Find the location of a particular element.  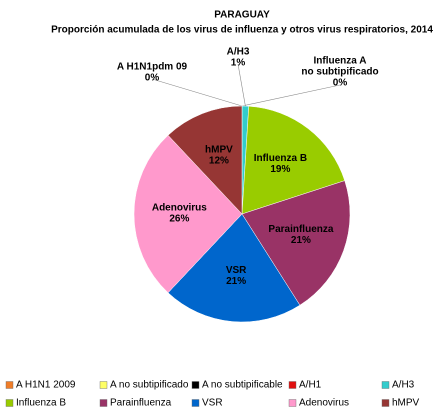

slice-value-label: 12% is located at coordinates (219, 160).